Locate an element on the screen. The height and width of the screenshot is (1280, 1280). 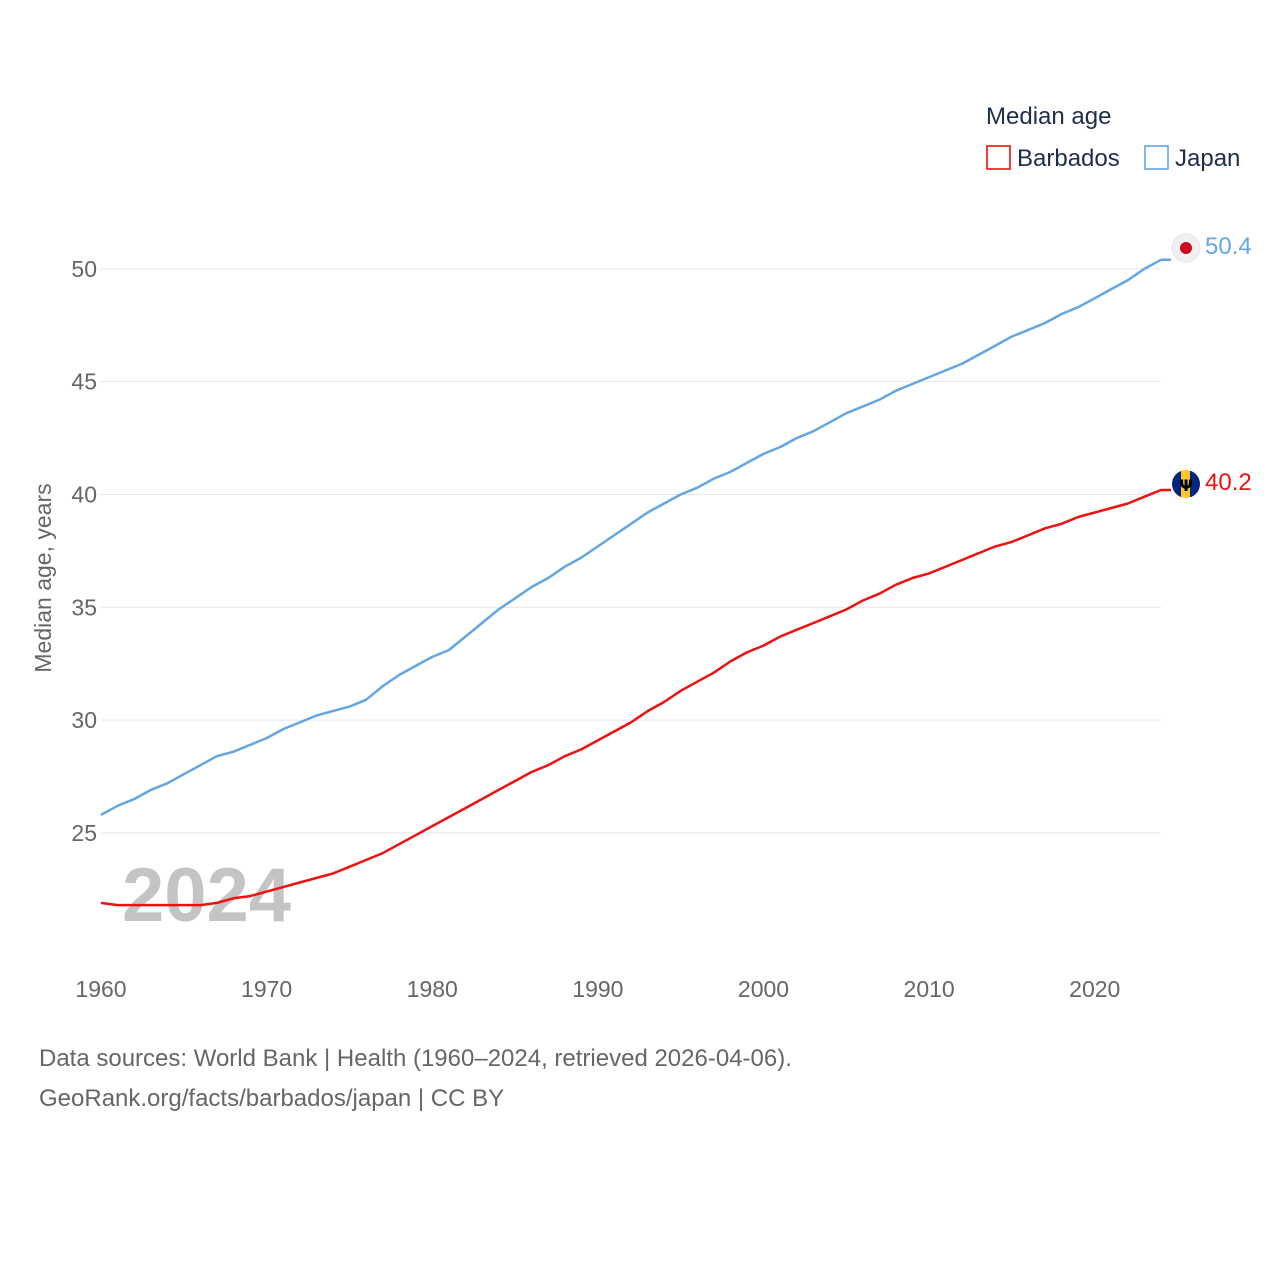
x-tick-label: 2020 is located at coordinates (1094, 989).